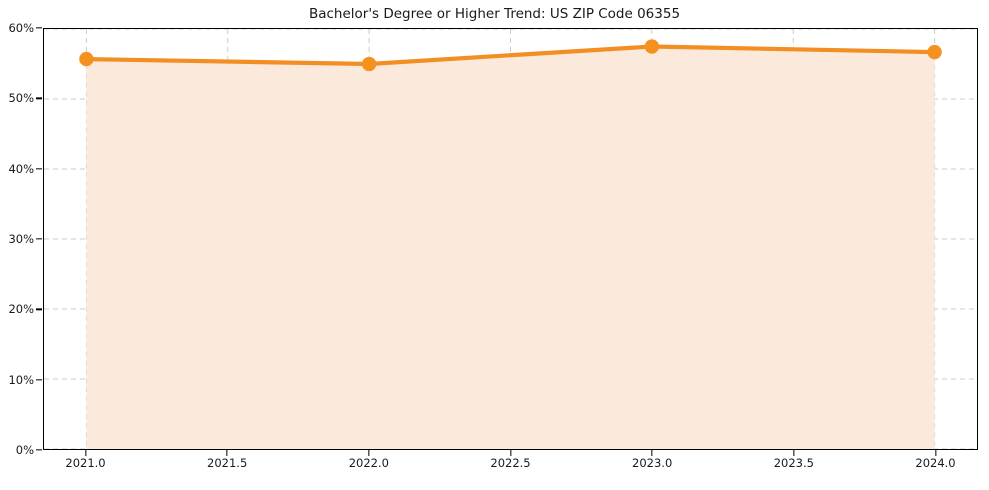 Image resolution: width=989 pixels, height=490 pixels. Describe the element at coordinates (85, 463) in the screenshot. I see `x-tick-label: 2021.0` at that location.